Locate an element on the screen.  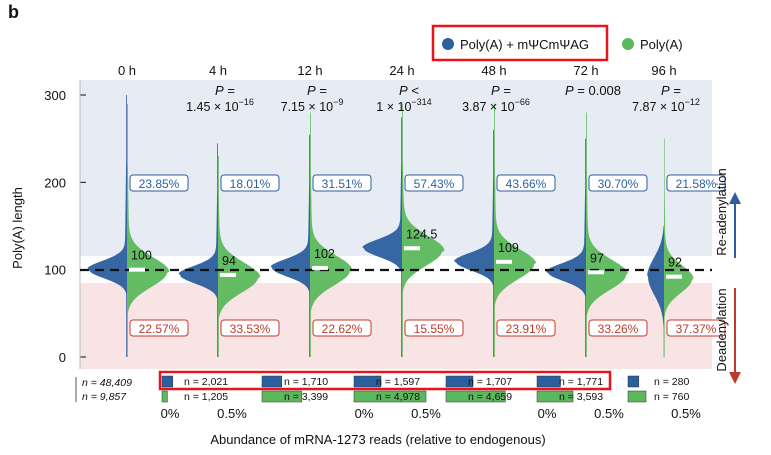
category-label: 0 h is located at coordinates (127, 70).